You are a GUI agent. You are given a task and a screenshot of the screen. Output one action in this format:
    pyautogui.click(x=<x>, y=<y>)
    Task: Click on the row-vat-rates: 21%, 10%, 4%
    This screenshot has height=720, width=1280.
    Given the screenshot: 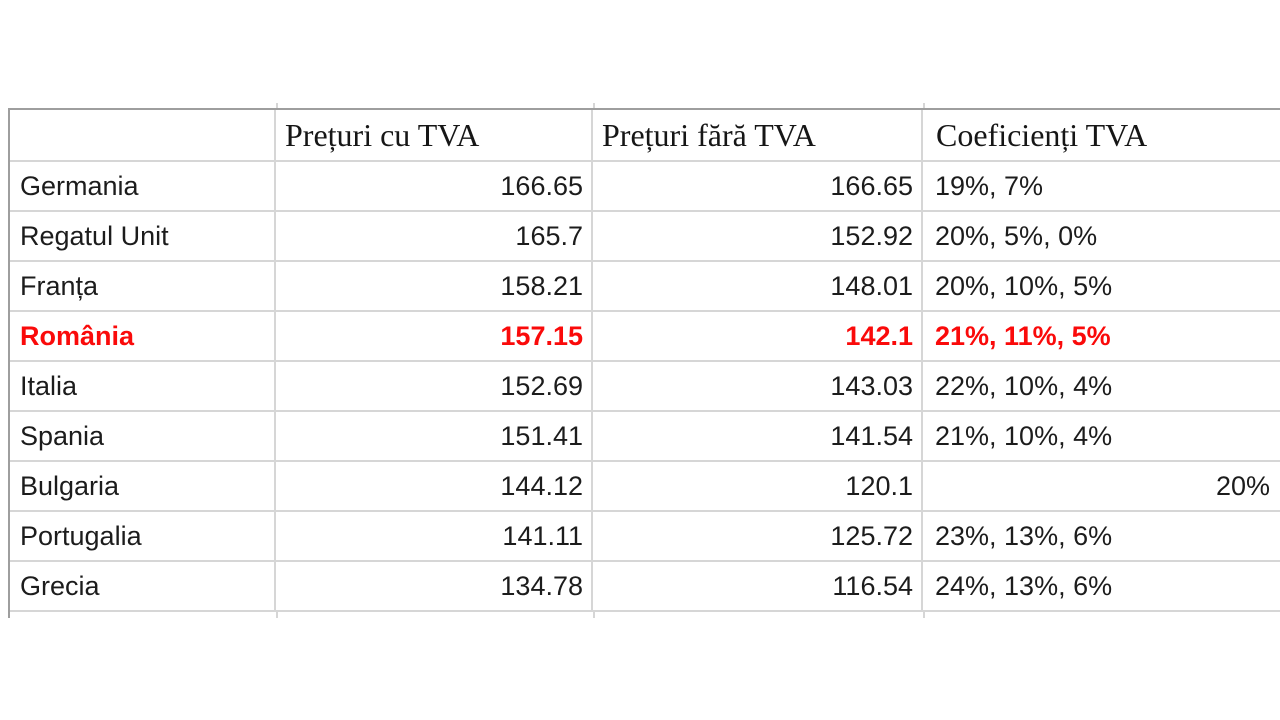 What is the action you would take?
    pyautogui.click(x=1101, y=437)
    